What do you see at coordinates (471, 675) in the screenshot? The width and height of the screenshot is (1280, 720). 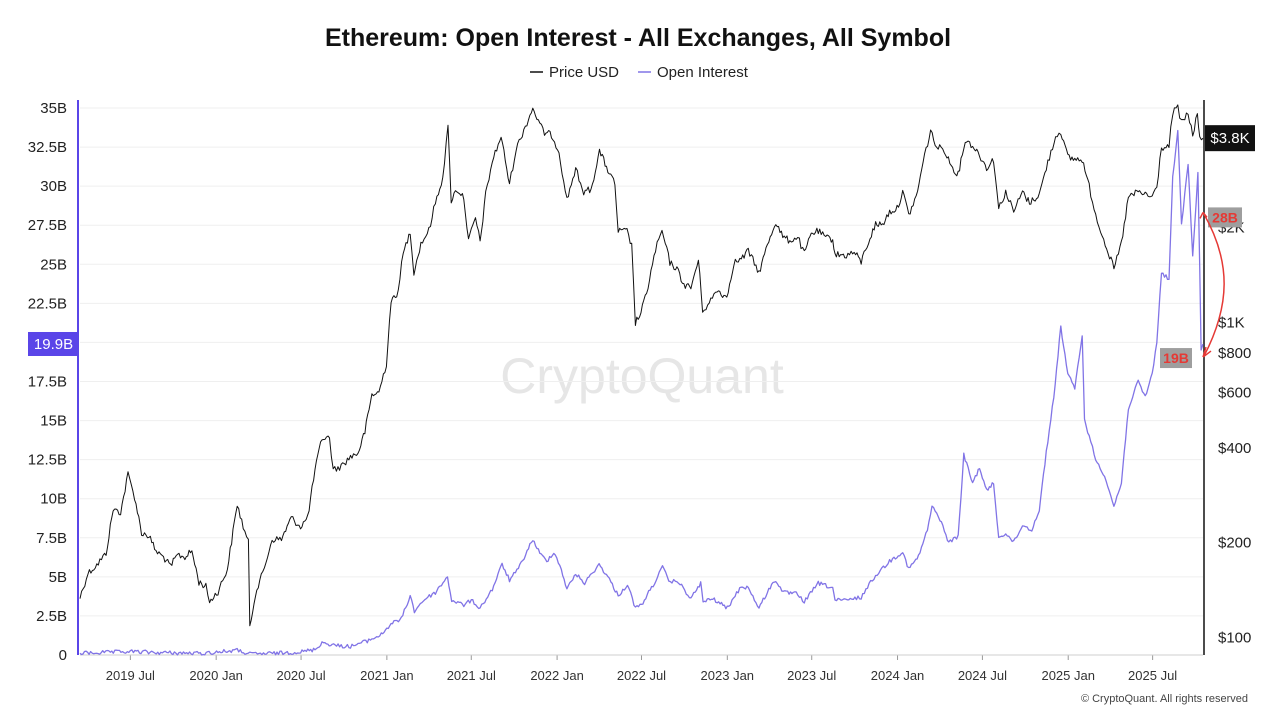 I see `x-tick-label: 2021 Jul` at bounding box center [471, 675].